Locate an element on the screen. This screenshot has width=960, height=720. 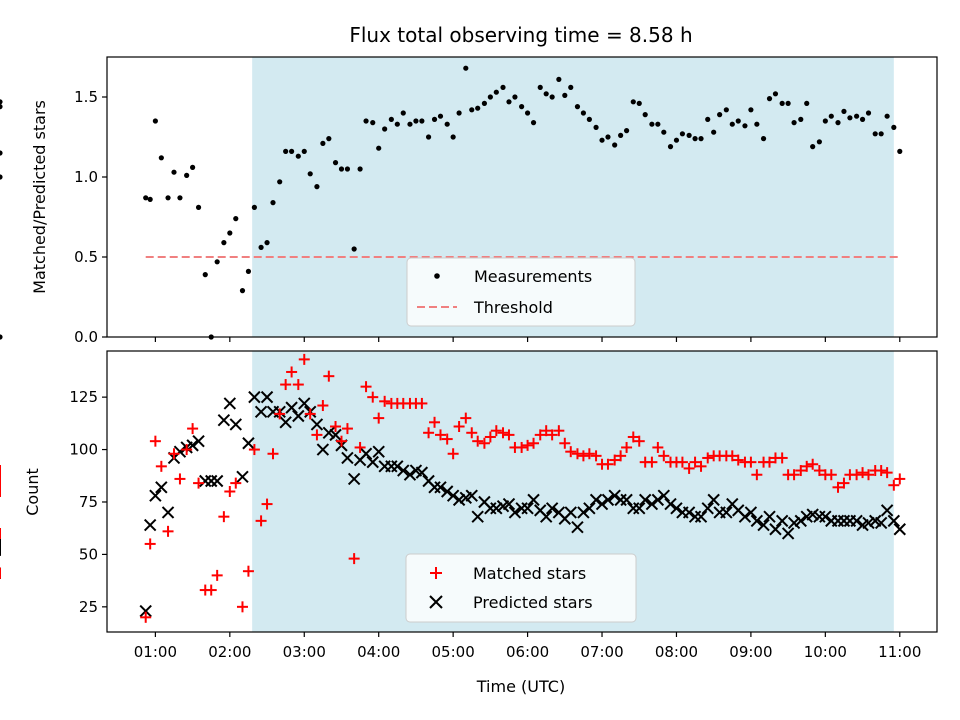
top-y-tick-label: 1.5 is located at coordinates (86, 97).